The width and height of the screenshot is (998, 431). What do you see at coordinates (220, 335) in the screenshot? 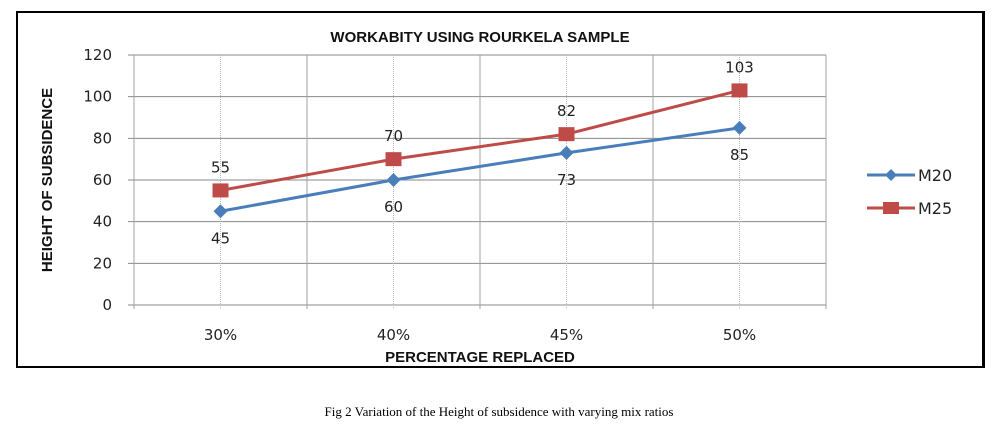
I see `x-tick-label: 30%` at bounding box center [220, 335].